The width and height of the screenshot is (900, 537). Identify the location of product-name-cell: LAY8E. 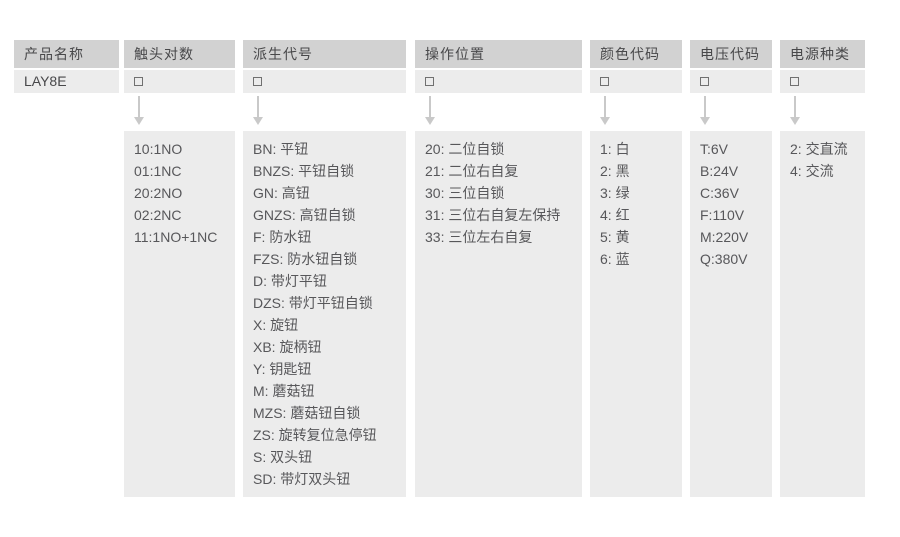
(66, 81).